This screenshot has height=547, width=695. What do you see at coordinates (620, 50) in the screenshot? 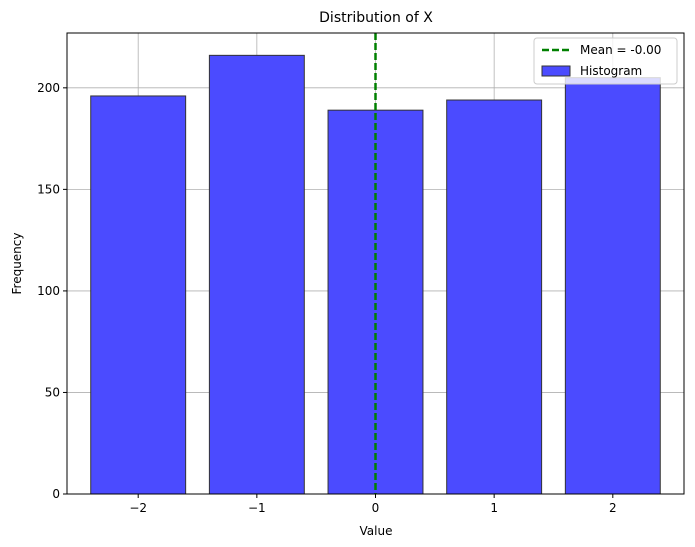
I see `legend-mean-label: Mean = -0.00` at bounding box center [620, 50].